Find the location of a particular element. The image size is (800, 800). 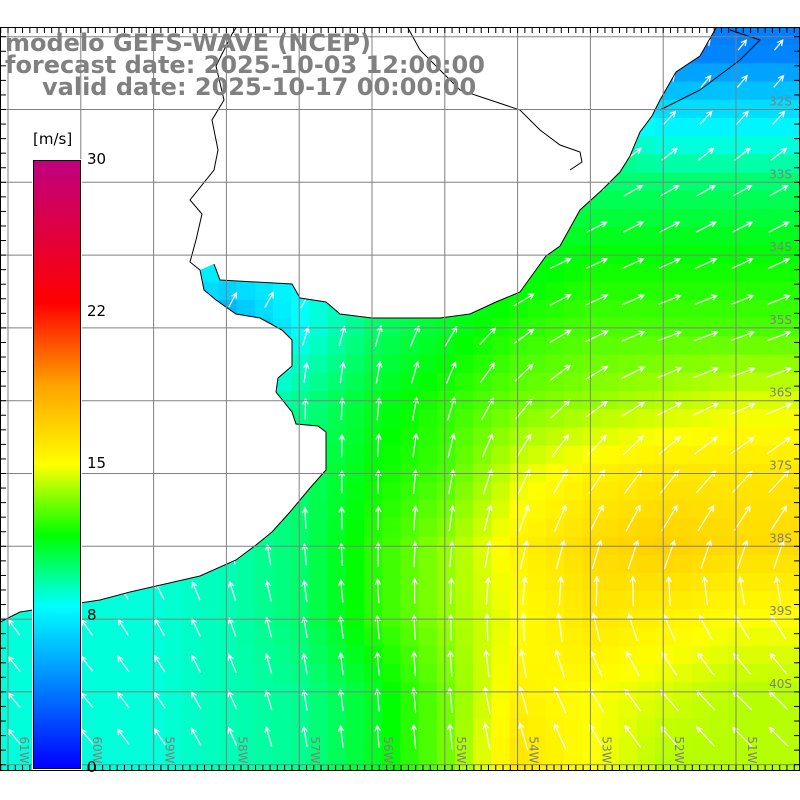

lon-label: 52W is located at coordinates (679, 749).